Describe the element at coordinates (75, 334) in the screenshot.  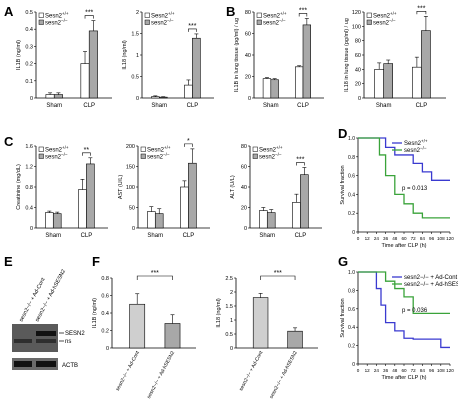
I see `blot-band-label: SESN2` at that location.